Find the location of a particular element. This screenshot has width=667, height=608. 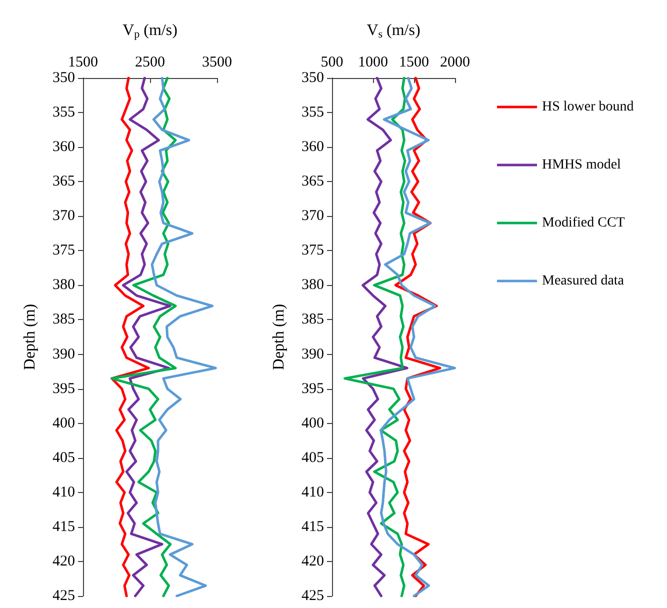

legend-label: HS lower bound is located at coordinates (588, 107).